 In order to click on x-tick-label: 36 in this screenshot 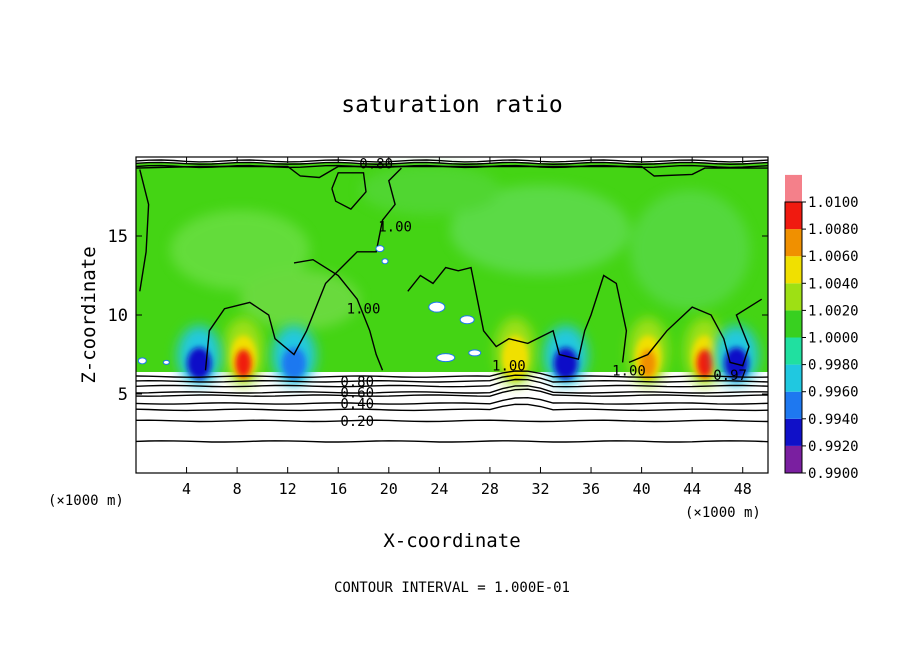, I will do `click(591, 489)`.